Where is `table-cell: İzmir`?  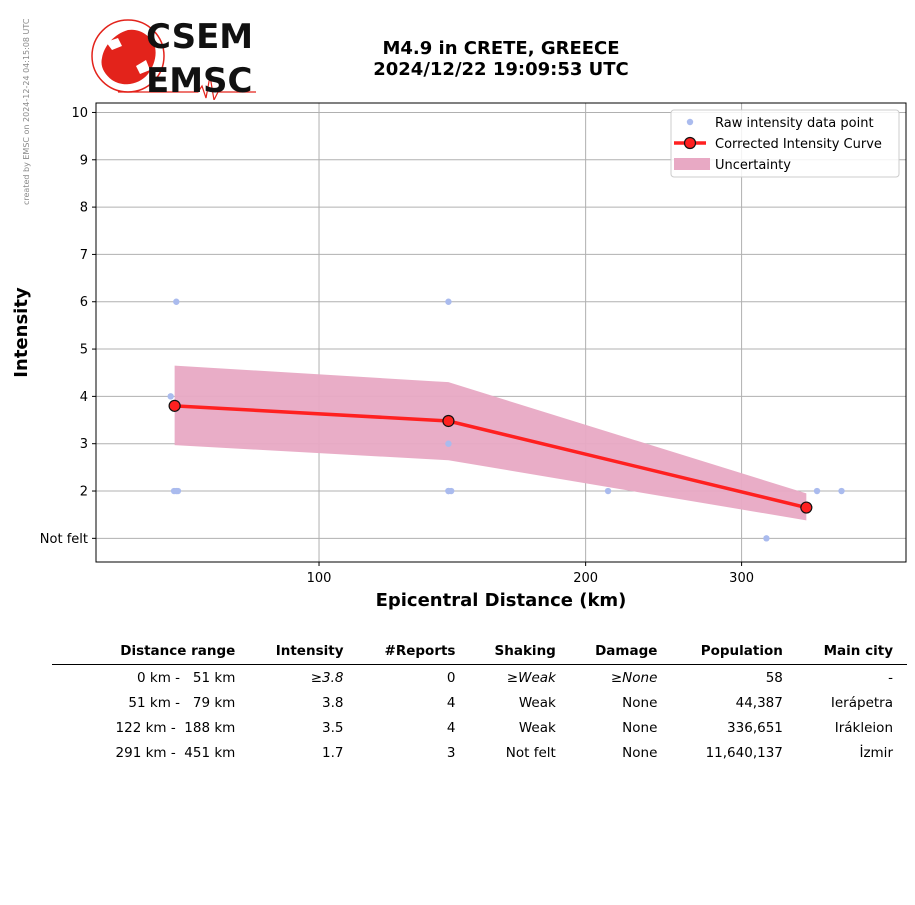
table-cell: İzmir is located at coordinates (876, 752).